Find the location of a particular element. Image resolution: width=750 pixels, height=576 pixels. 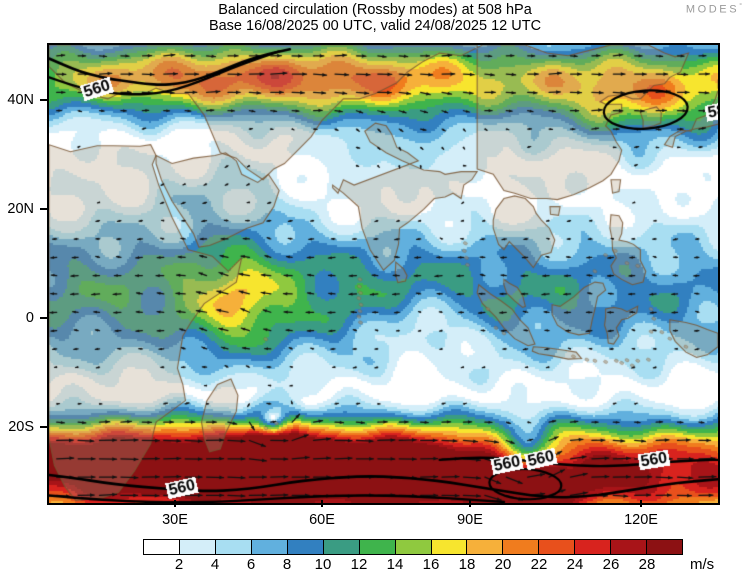

modes-watermark: MODES° is located at coordinates (714, 9).